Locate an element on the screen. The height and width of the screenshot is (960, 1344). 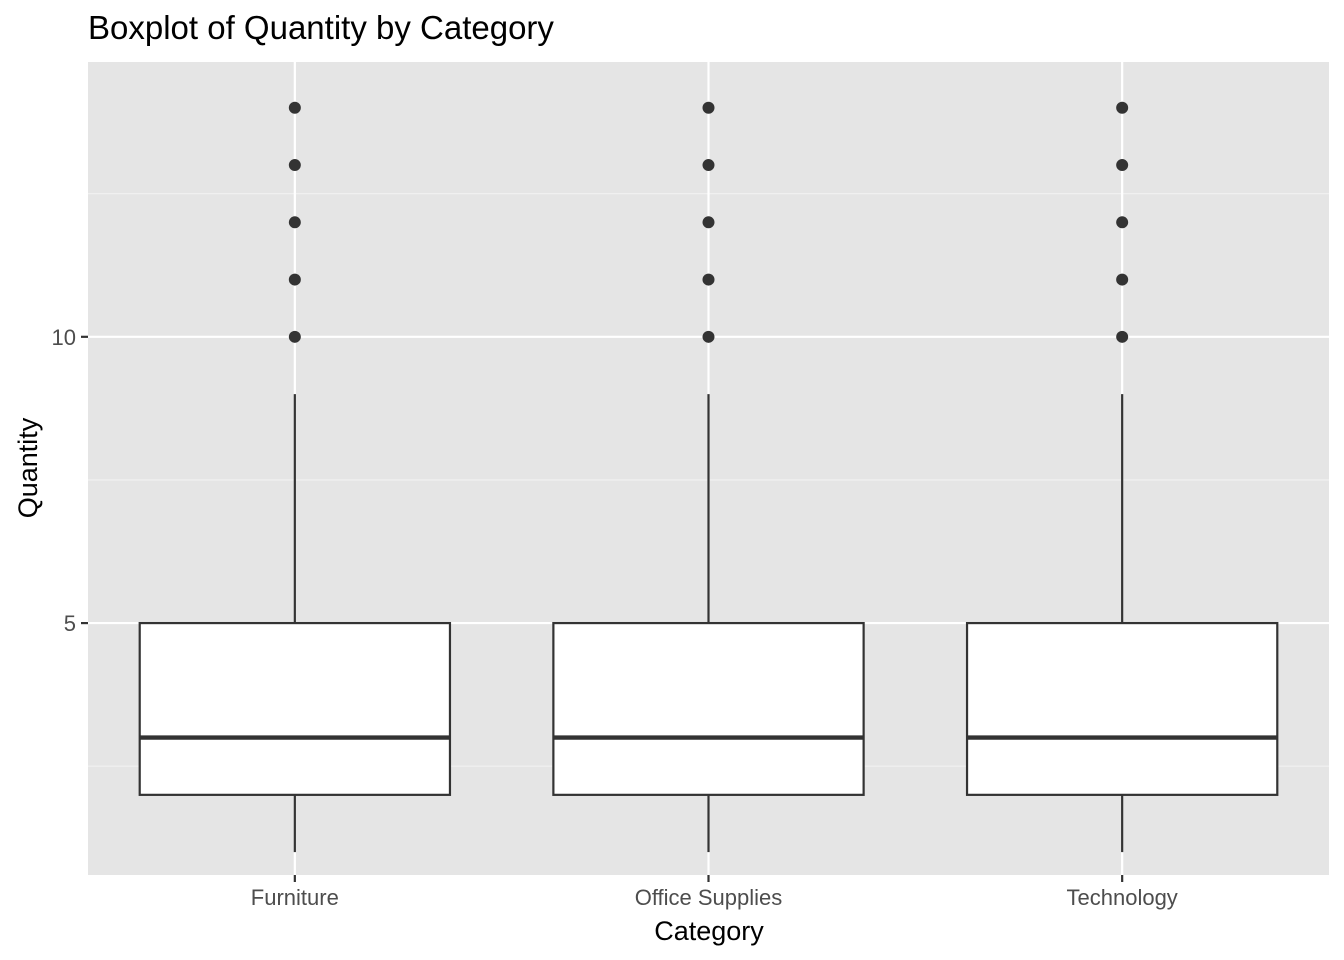
chart-title: Boxplot of Quantity by Category is located at coordinates (321, 27).